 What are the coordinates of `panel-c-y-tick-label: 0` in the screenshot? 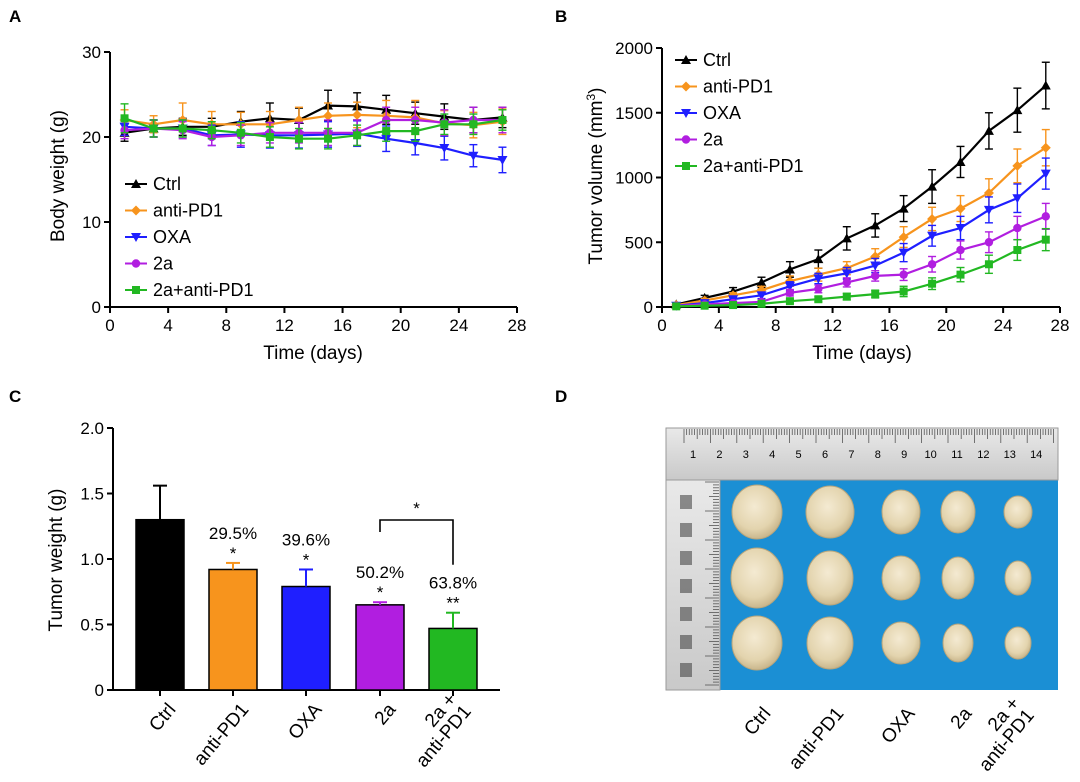 It's located at (99, 690).